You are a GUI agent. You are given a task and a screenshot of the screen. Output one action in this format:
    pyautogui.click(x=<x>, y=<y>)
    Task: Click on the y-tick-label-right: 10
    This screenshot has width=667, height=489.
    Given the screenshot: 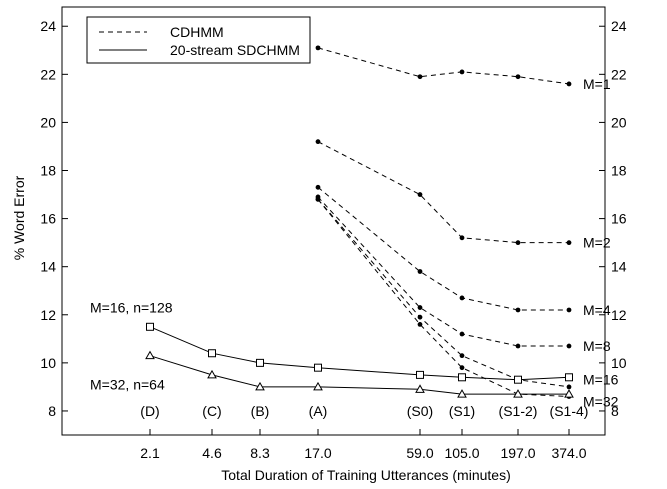 What is the action you would take?
    pyautogui.click(x=619, y=363)
    